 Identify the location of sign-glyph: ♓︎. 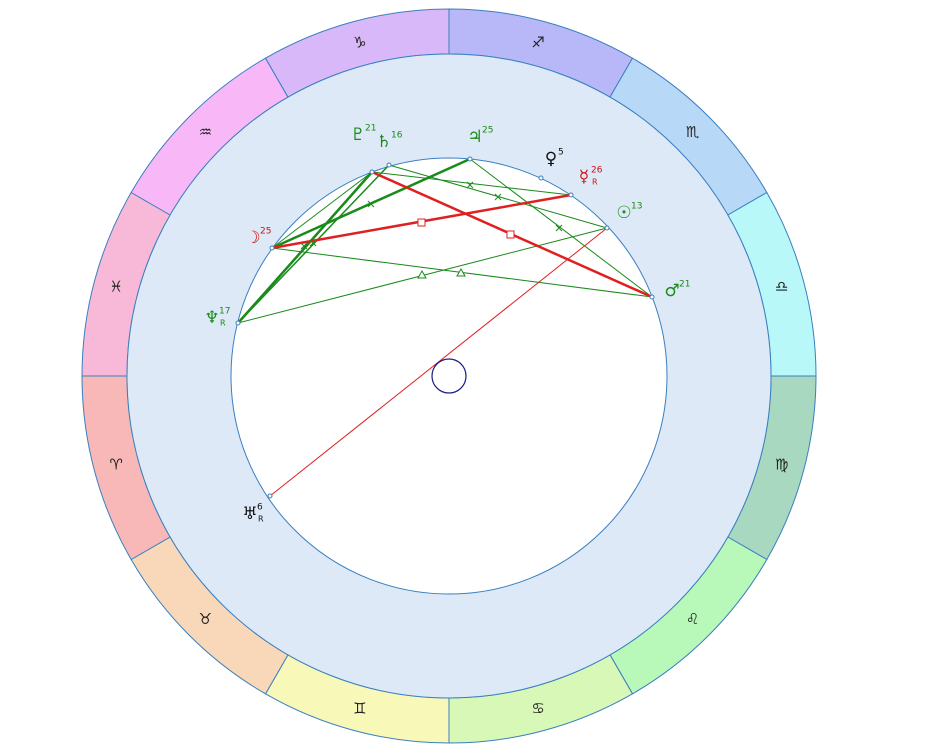
(116, 286).